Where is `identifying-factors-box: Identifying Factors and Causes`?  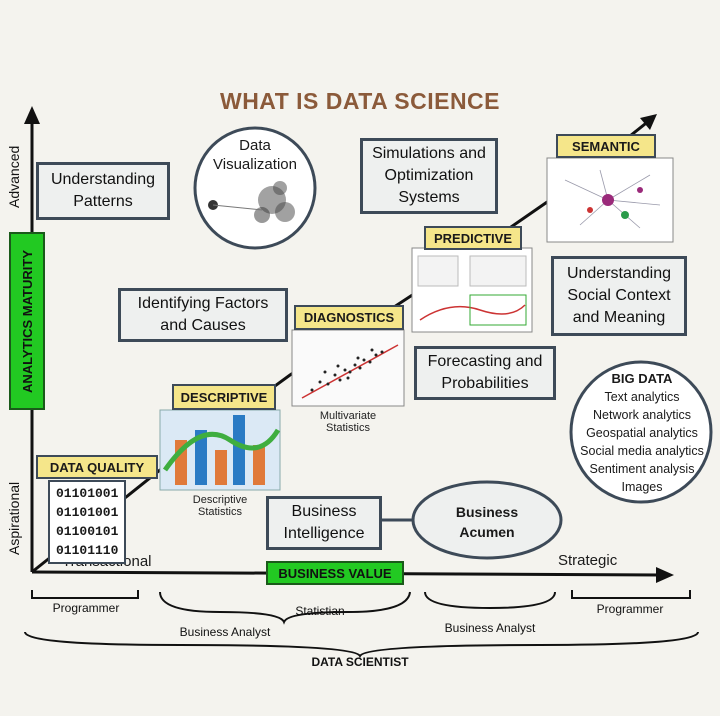
identifying-factors-box: Identifying Factors and Causes is located at coordinates (203, 315).